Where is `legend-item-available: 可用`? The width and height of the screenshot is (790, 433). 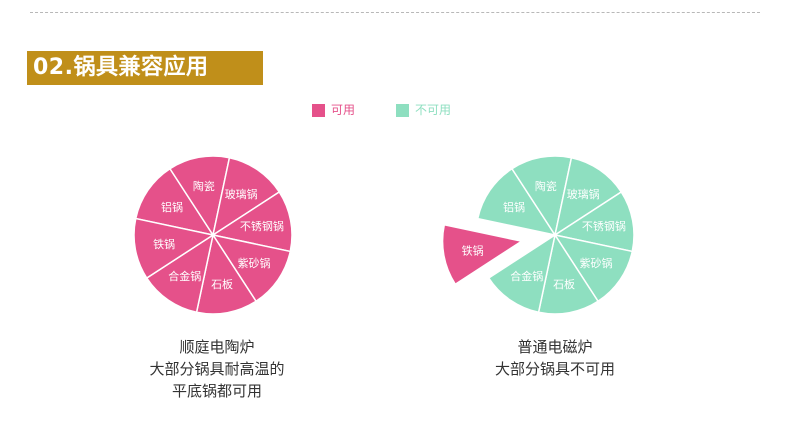
legend-item-available: 可用 is located at coordinates (333, 110).